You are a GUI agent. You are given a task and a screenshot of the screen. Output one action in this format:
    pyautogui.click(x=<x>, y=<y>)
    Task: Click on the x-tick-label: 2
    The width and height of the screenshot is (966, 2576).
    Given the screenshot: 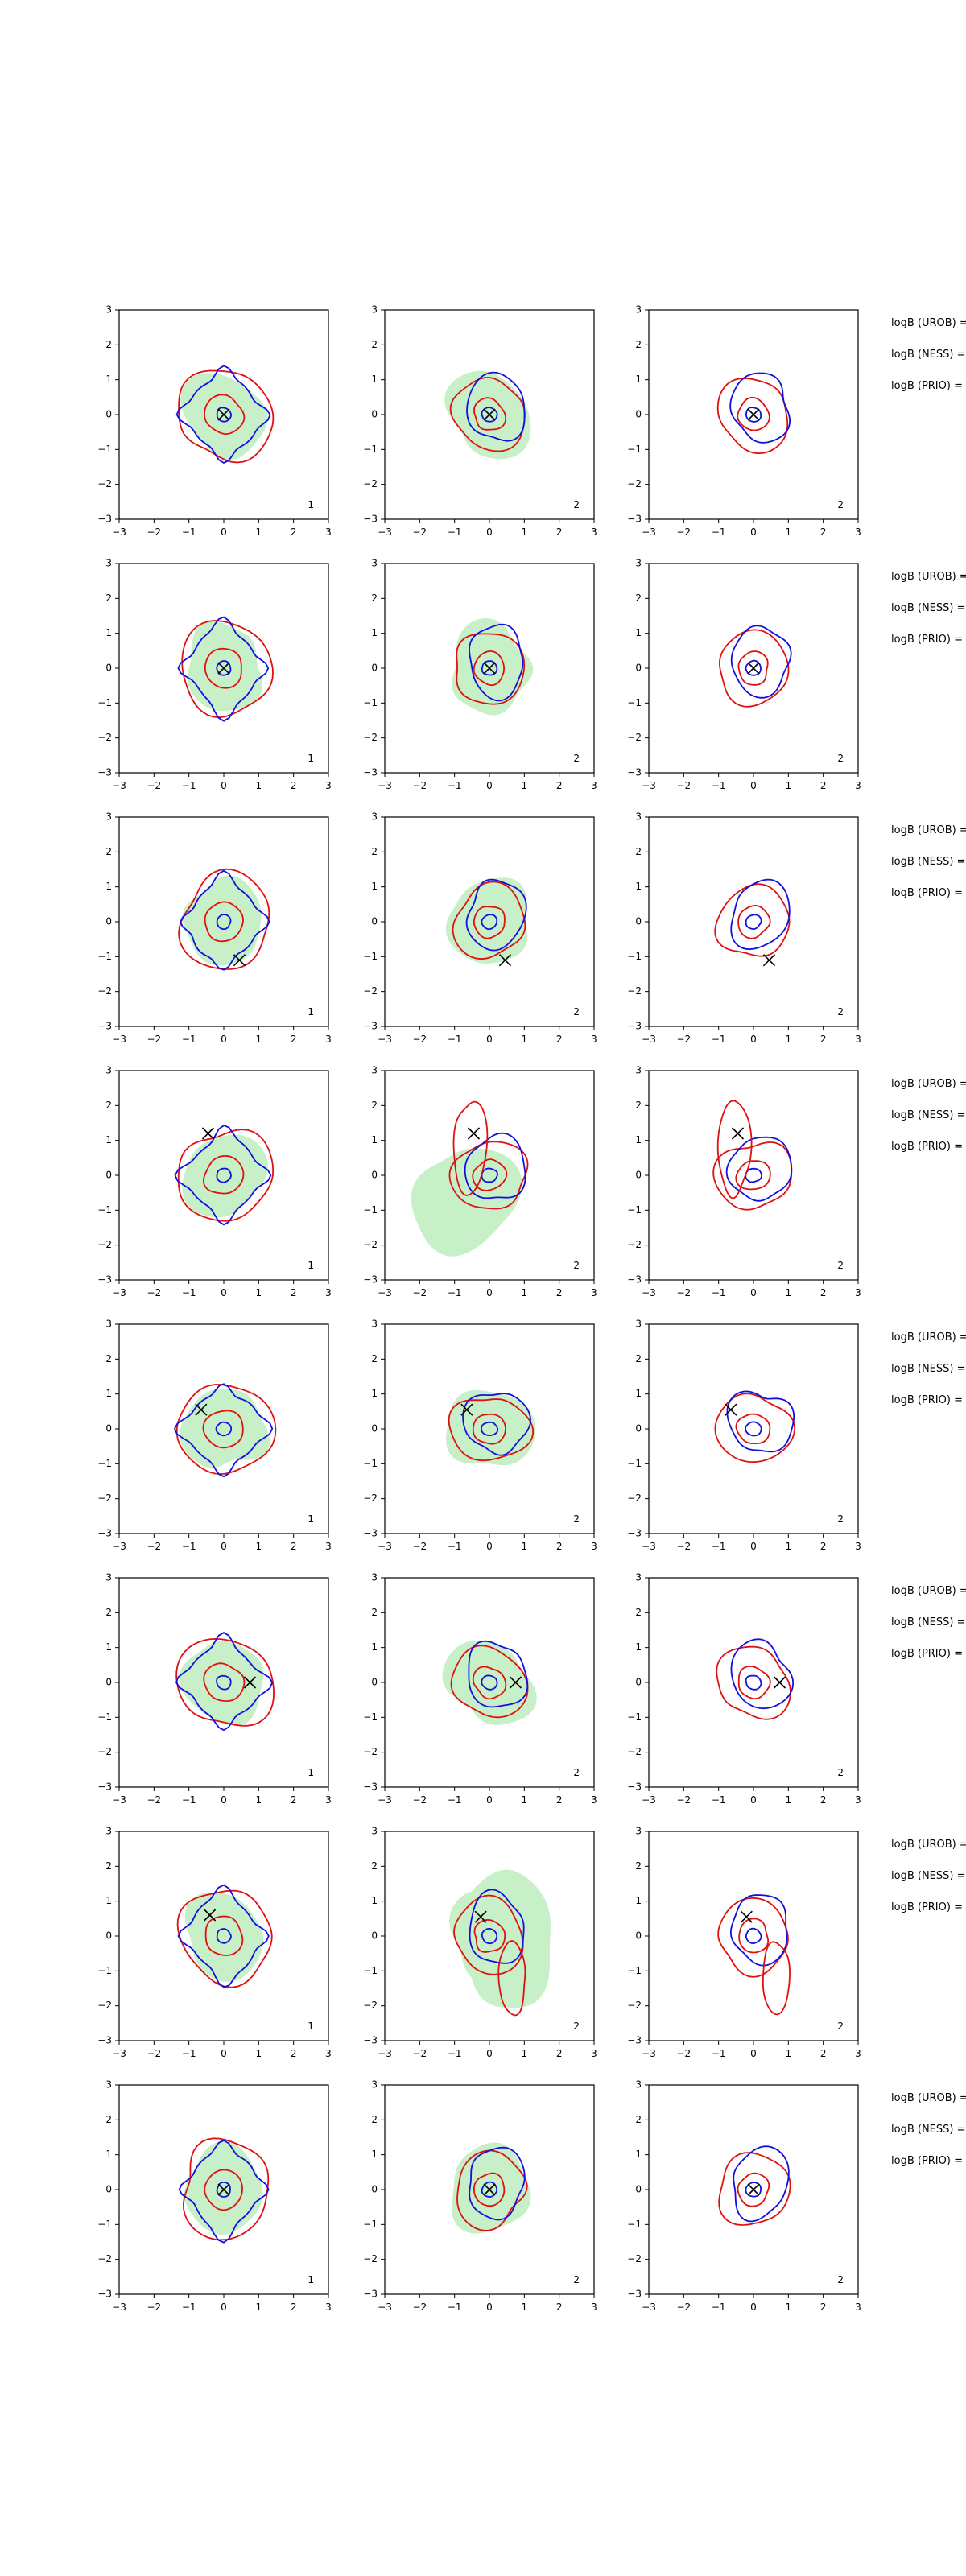 What is the action you would take?
    pyautogui.click(x=294, y=2307)
    